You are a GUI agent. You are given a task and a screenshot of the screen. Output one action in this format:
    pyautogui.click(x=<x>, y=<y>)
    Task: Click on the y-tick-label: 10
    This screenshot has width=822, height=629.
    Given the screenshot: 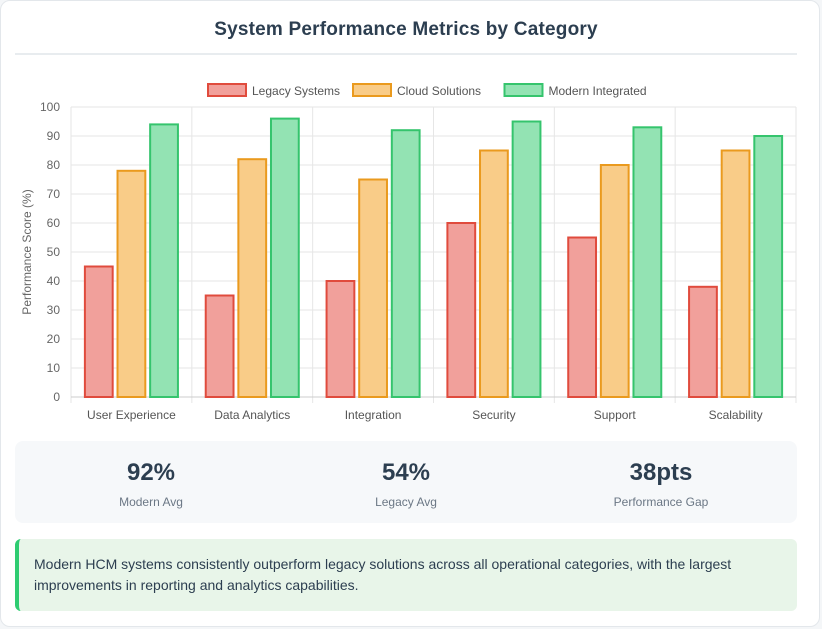 What is the action you would take?
    pyautogui.click(x=54, y=368)
    